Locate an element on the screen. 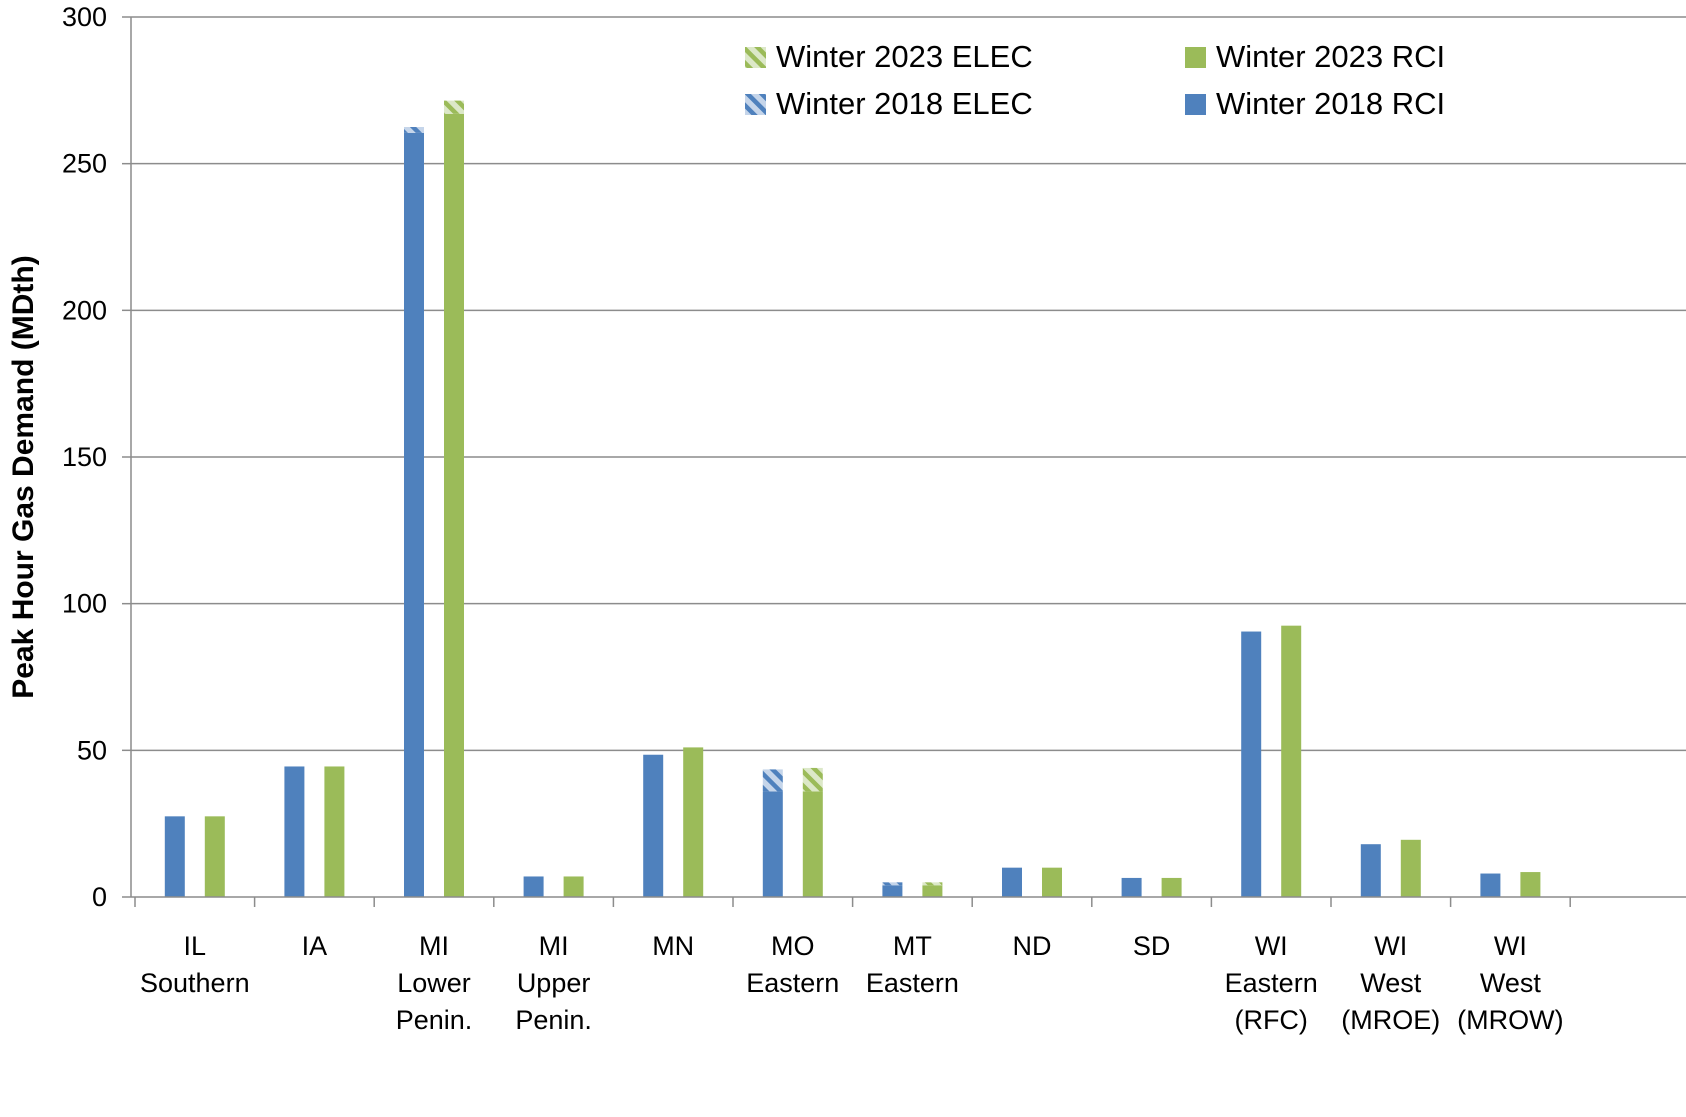 The height and width of the screenshot is (1117, 1686). x-category-label: IA is located at coordinates (315, 946).